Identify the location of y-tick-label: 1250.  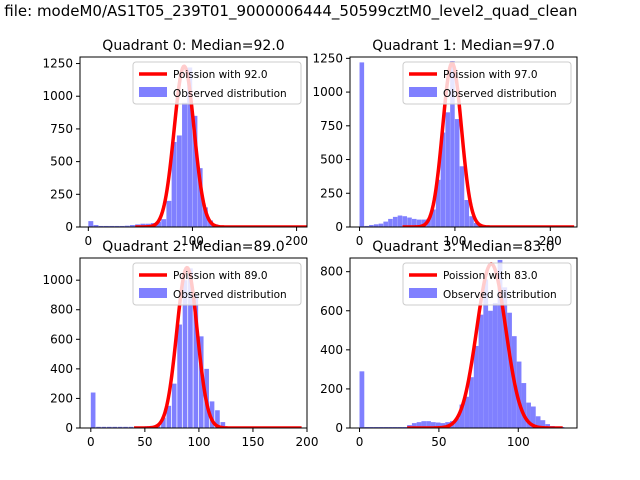
(57, 64).